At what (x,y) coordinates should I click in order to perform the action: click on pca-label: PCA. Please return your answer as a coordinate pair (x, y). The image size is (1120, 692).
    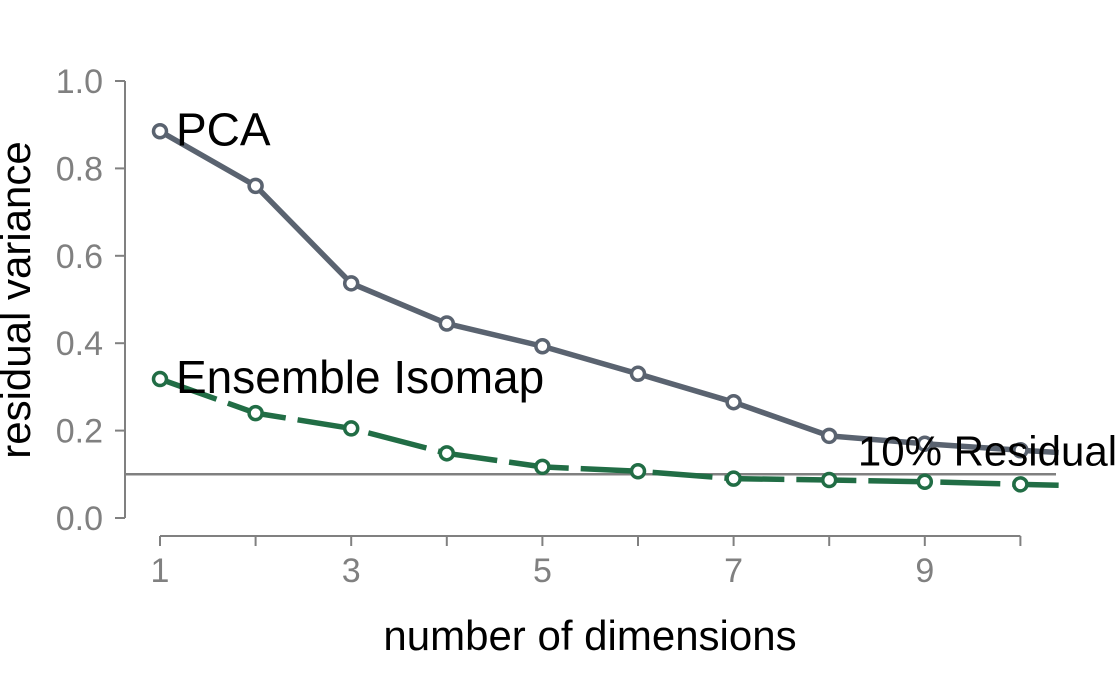
    Looking at the image, I should click on (223, 129).